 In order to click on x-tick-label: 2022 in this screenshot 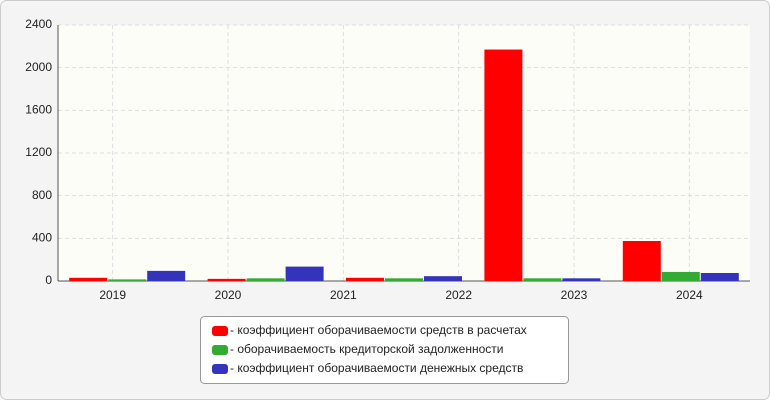, I will do `click(458, 295)`.